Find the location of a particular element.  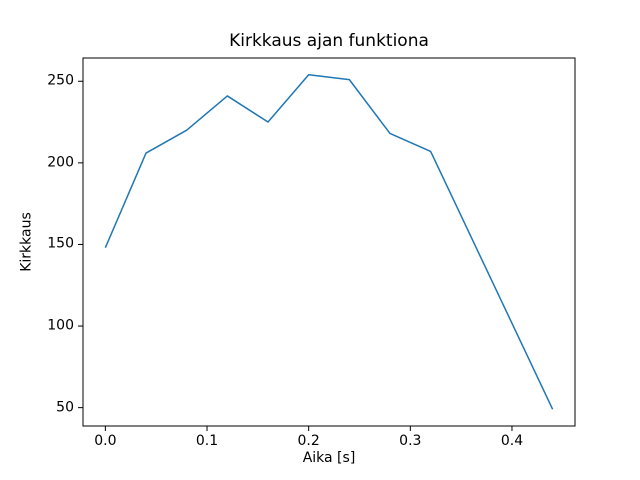

y-tick-label: 200 is located at coordinates (60, 162).